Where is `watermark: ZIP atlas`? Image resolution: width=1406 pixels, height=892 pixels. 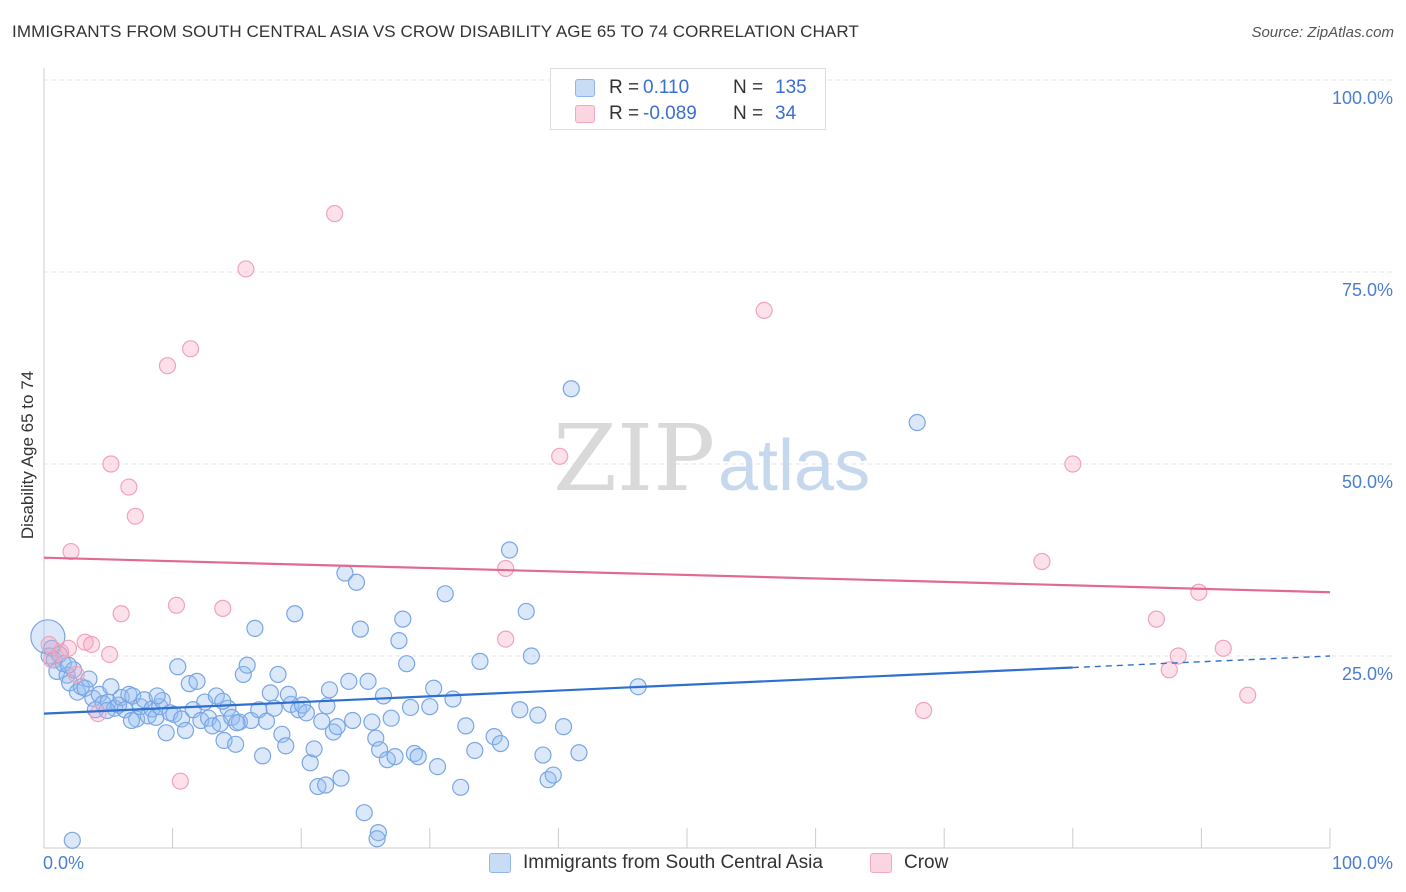 watermark: ZIP atlas is located at coordinates (711, 458).